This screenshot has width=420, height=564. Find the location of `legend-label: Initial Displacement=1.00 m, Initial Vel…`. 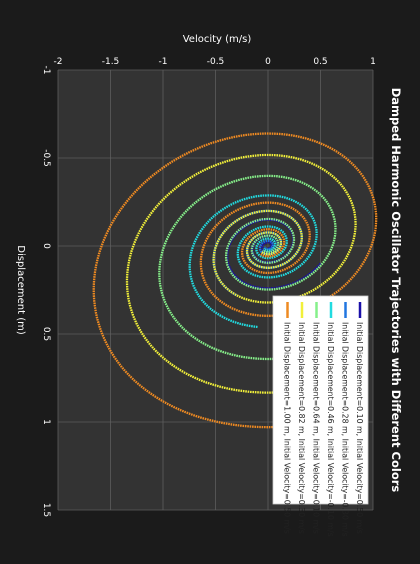

legend-label: Initial Displacement=1.00 m, Initial Vel… is located at coordinates (287, 428).